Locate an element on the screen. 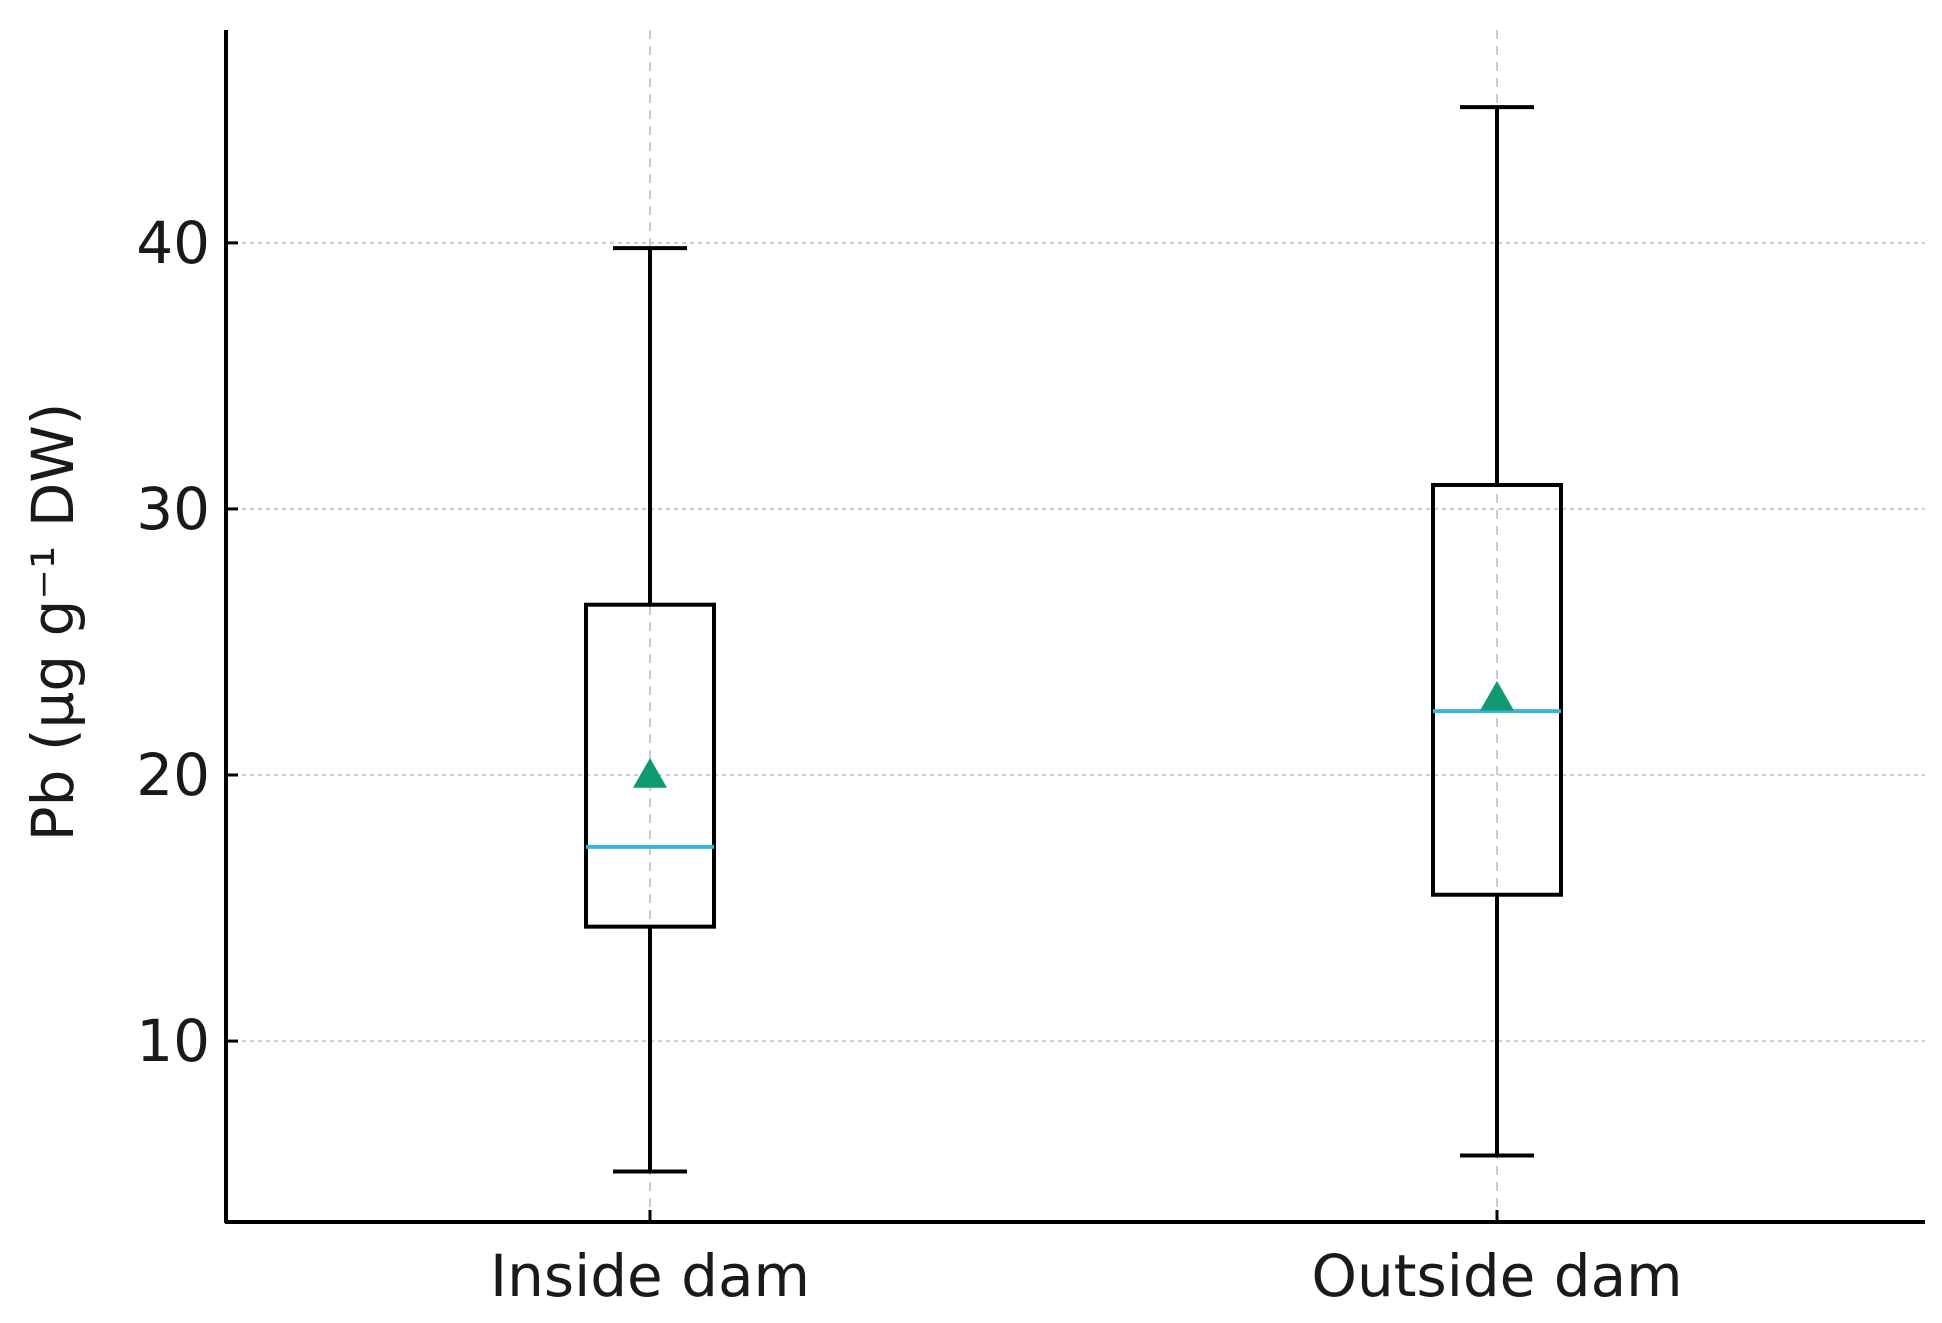 The image size is (1942, 1323). x-tick-label: Inside dam is located at coordinates (650, 1276).